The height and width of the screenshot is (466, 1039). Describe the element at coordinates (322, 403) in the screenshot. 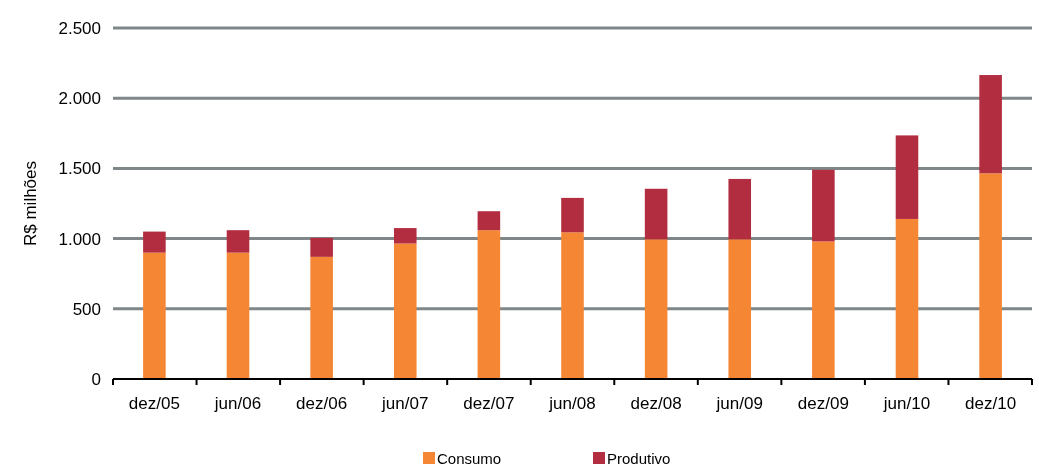

I see `x-tick-label: dez/06` at that location.